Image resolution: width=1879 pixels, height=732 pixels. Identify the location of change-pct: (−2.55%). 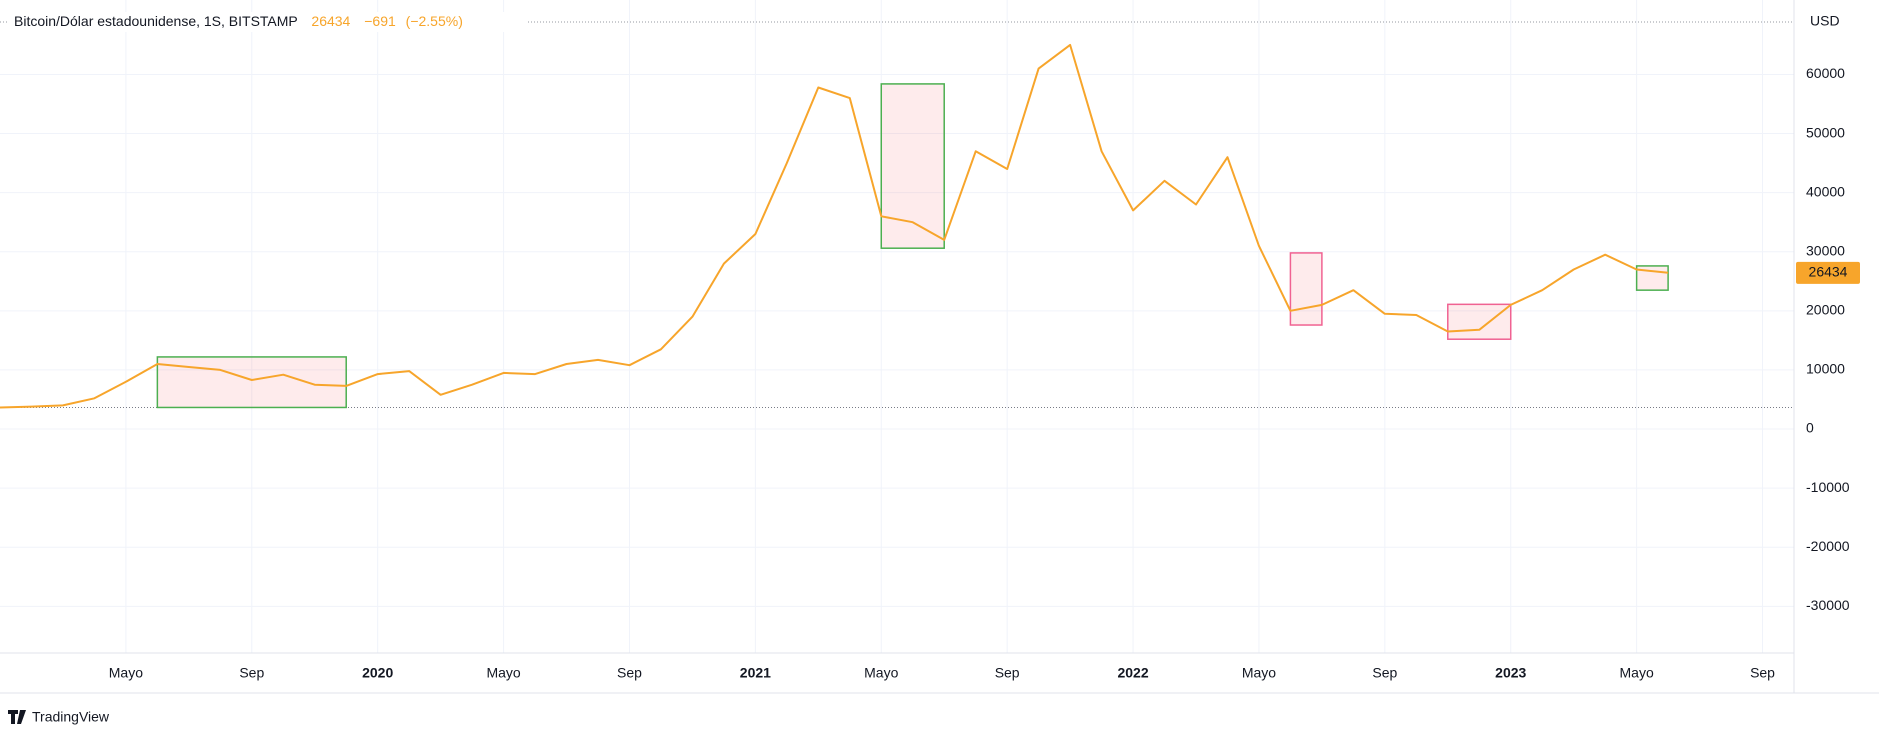
(434, 21).